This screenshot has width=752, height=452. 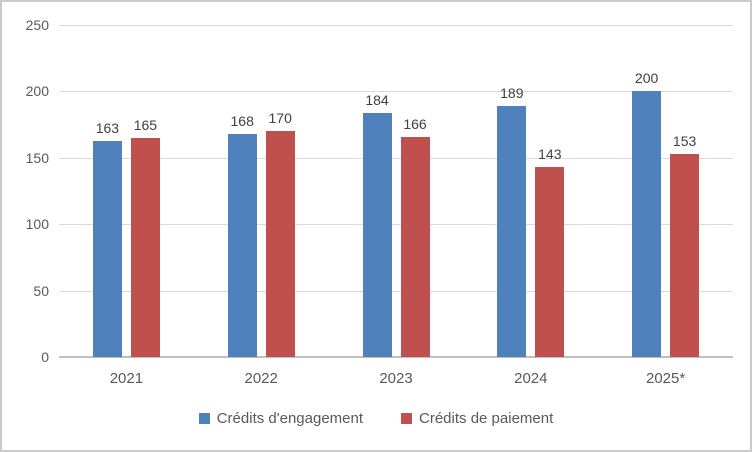 I want to click on y-axis-tick-label: 0, so click(x=45, y=357).